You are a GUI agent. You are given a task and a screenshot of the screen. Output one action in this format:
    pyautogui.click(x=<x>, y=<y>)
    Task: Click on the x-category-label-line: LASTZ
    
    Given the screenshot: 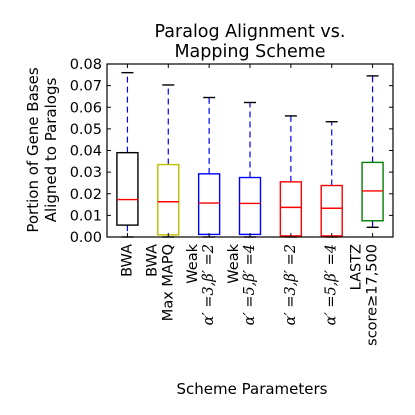 What is the action you would take?
    pyautogui.click(x=357, y=267)
    